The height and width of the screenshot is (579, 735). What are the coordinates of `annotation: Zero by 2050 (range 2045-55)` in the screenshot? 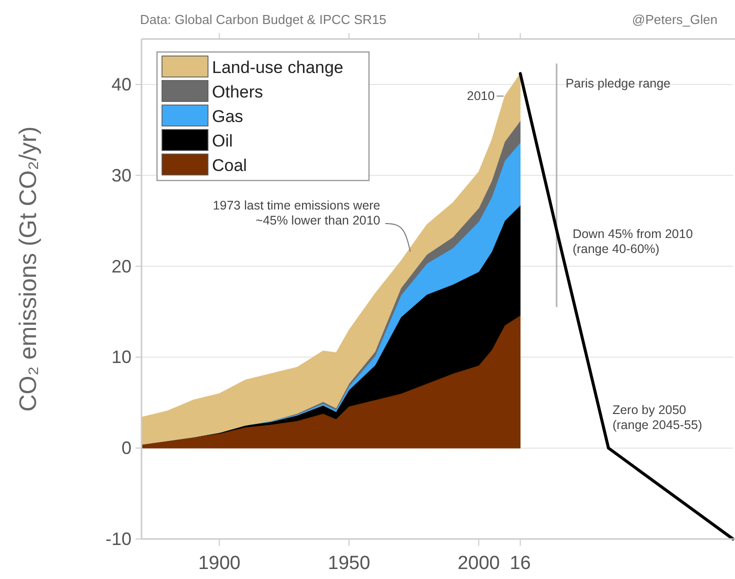 It's located at (657, 417).